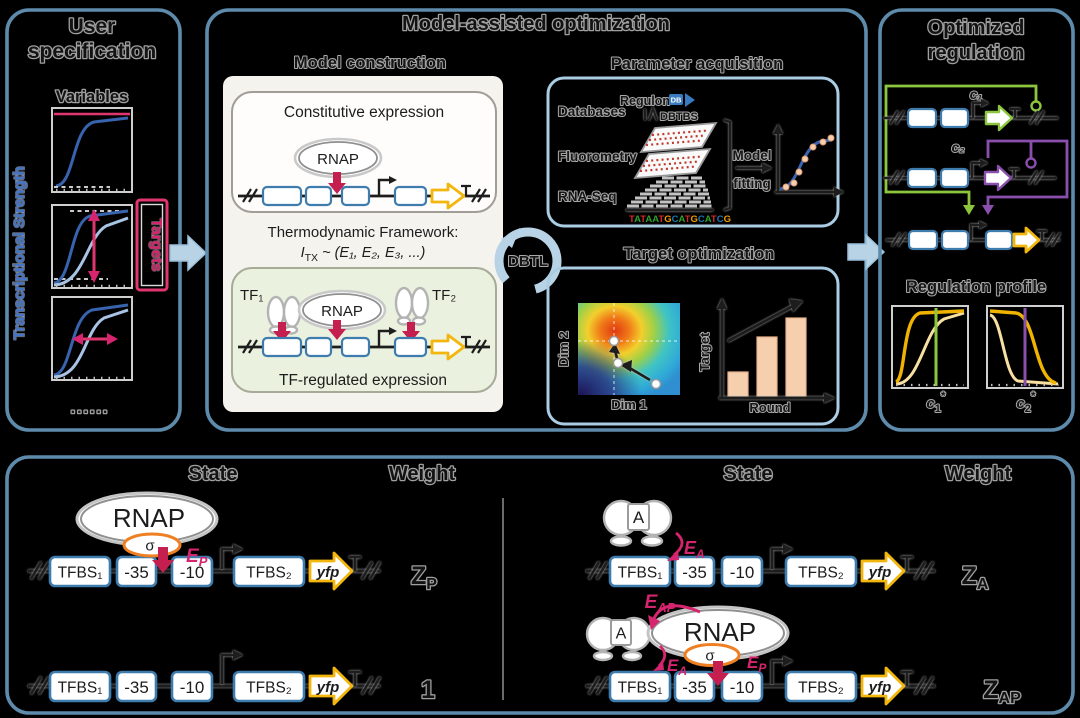  I want to click on fit-curve, so click(806, 164).